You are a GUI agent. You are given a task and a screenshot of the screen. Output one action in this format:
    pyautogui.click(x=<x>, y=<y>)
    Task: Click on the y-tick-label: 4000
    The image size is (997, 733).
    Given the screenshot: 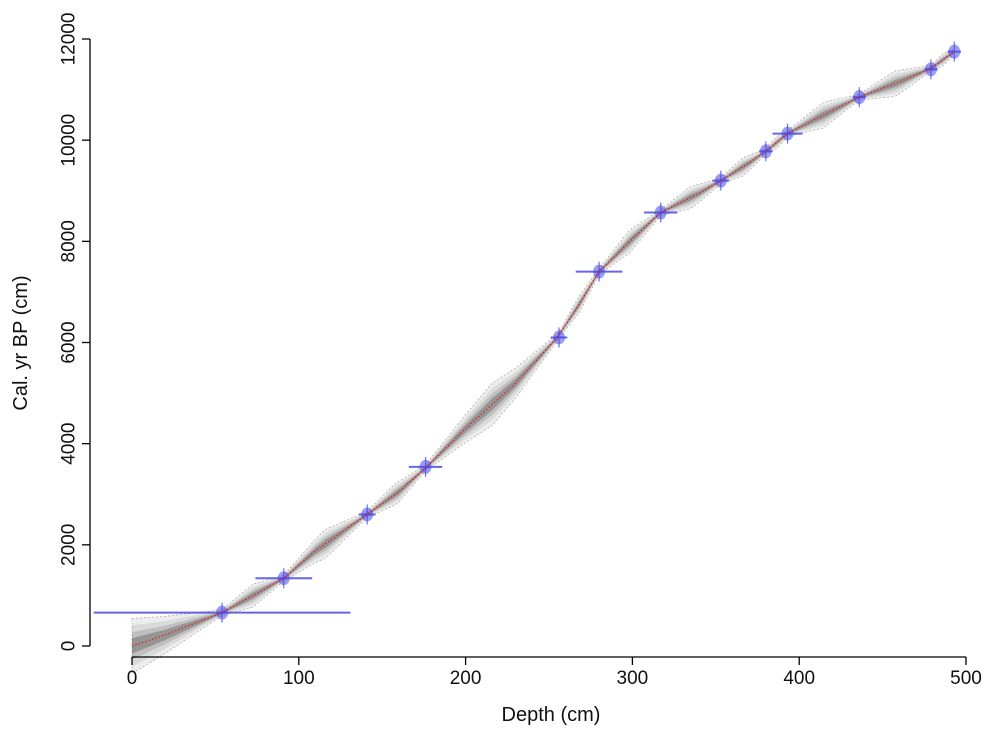 What is the action you would take?
    pyautogui.click(x=69, y=444)
    